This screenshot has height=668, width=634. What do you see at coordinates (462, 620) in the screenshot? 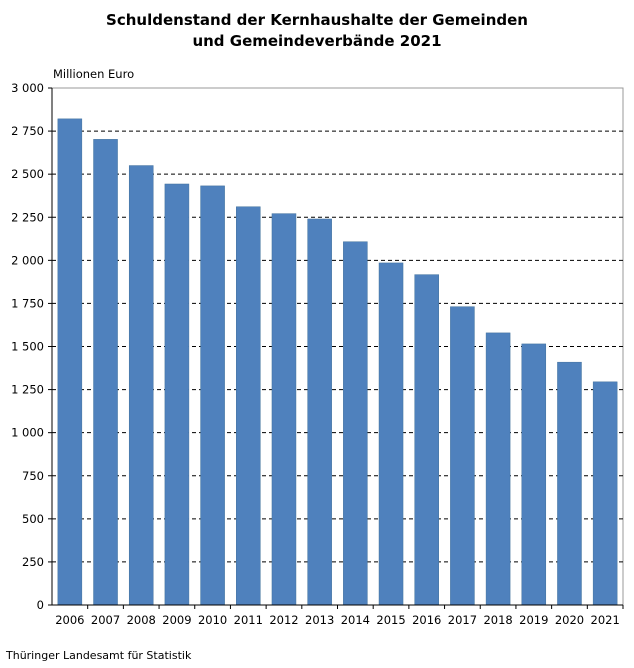
I see `x-tick-label: 2017` at bounding box center [462, 620].